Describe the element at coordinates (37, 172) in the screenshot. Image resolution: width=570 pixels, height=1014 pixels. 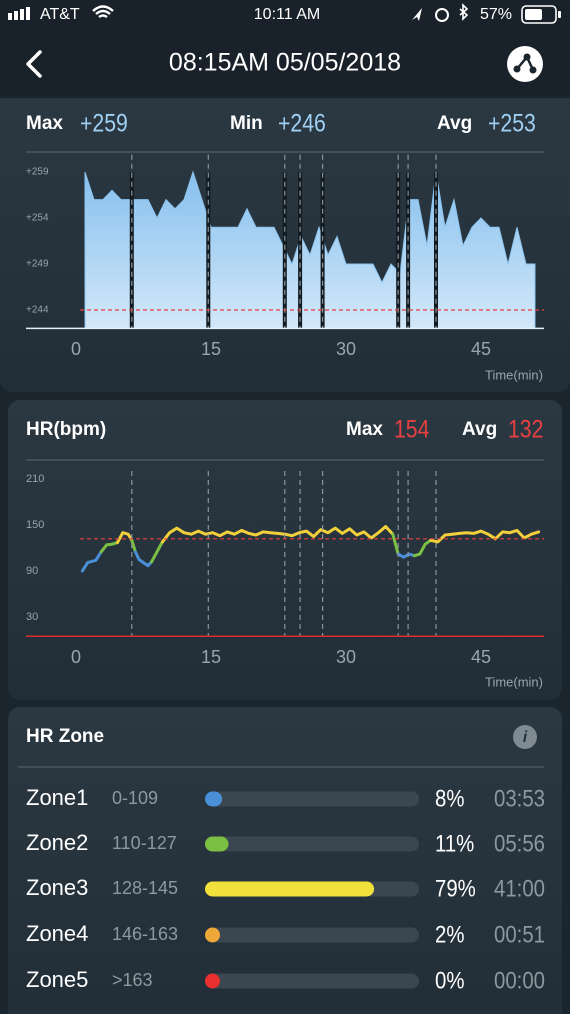
I see `y-tick-label: +259` at that location.